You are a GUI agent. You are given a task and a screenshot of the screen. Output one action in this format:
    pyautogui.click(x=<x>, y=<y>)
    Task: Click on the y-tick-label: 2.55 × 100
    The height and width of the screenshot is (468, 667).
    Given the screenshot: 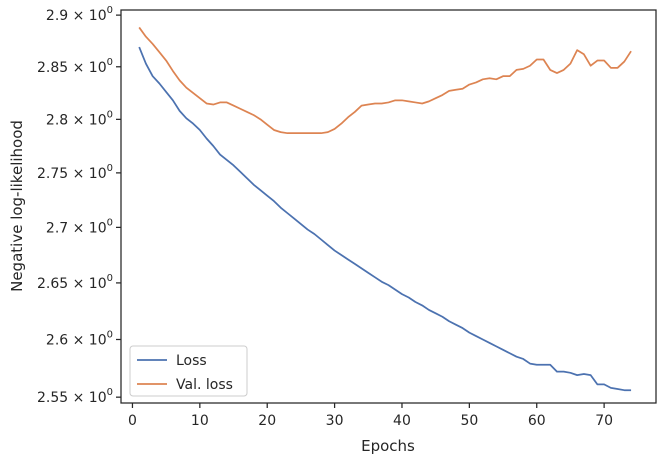 What is the action you would take?
    pyautogui.click(x=75, y=396)
    